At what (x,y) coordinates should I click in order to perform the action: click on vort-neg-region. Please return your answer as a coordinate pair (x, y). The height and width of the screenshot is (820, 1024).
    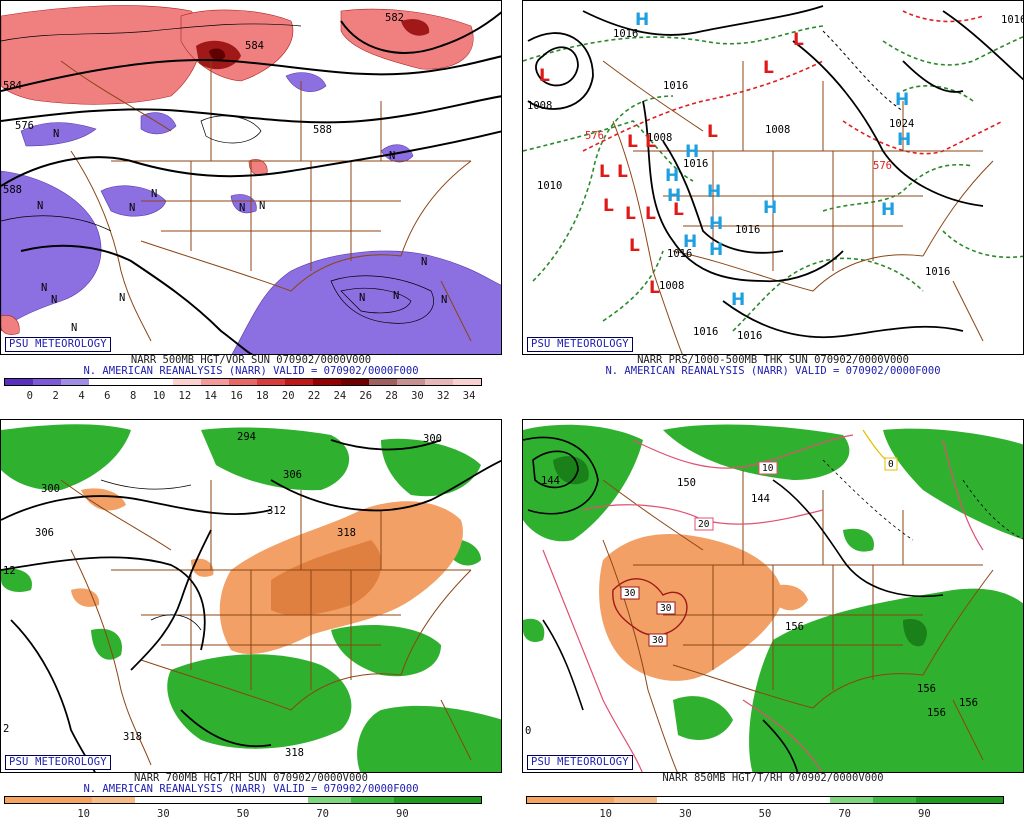
    Looking at the image, I should click on (51, 251).